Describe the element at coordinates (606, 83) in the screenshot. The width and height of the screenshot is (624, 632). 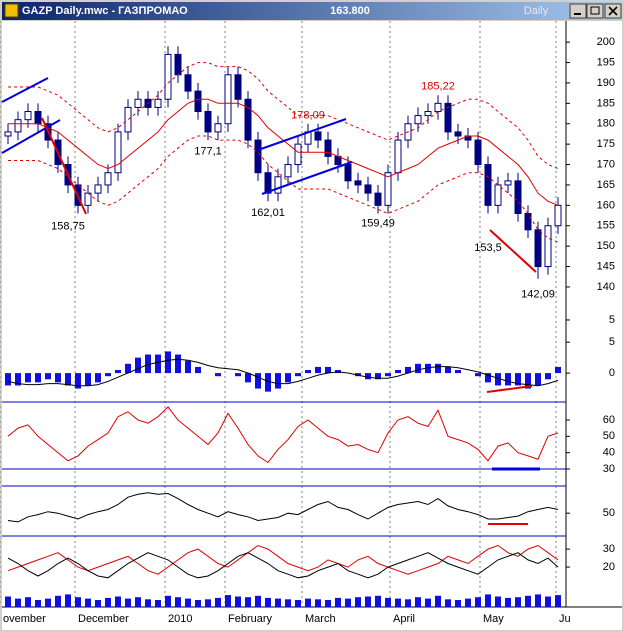
I see `y-tick-label: 190` at that location.